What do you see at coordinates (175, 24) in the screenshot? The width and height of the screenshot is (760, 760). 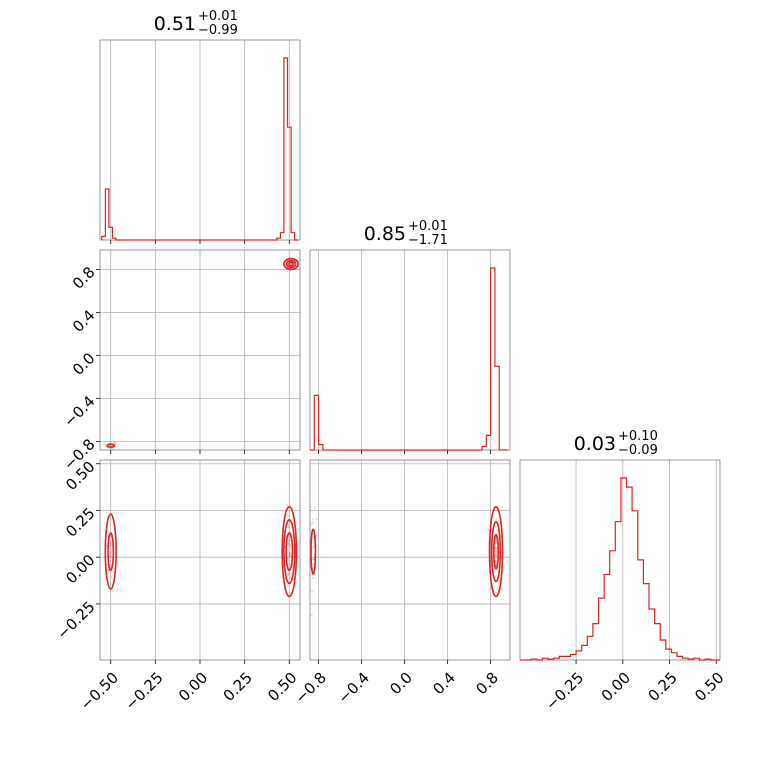 I see `title-value: 0.51` at bounding box center [175, 24].